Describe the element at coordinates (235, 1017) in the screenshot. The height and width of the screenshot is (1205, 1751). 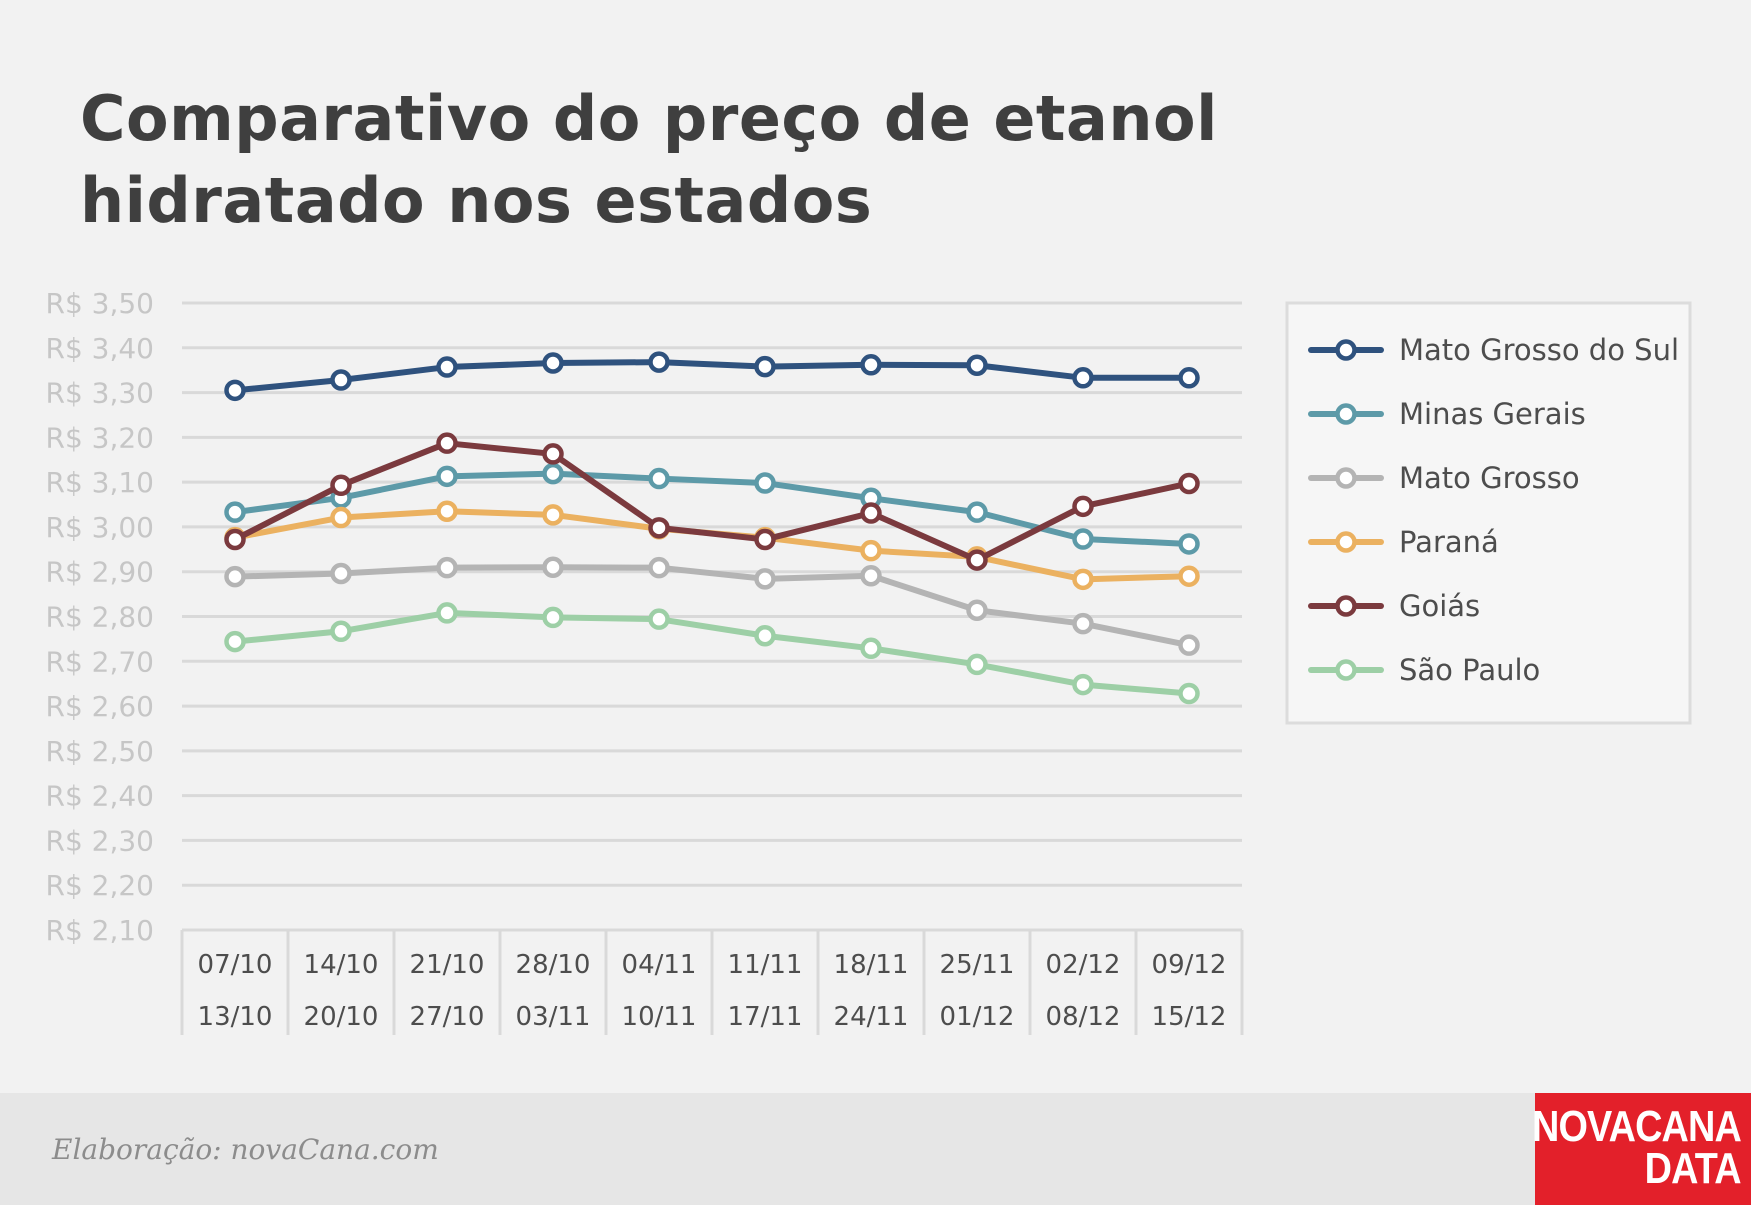
I see `x-tick-label-end: 13/10` at that location.